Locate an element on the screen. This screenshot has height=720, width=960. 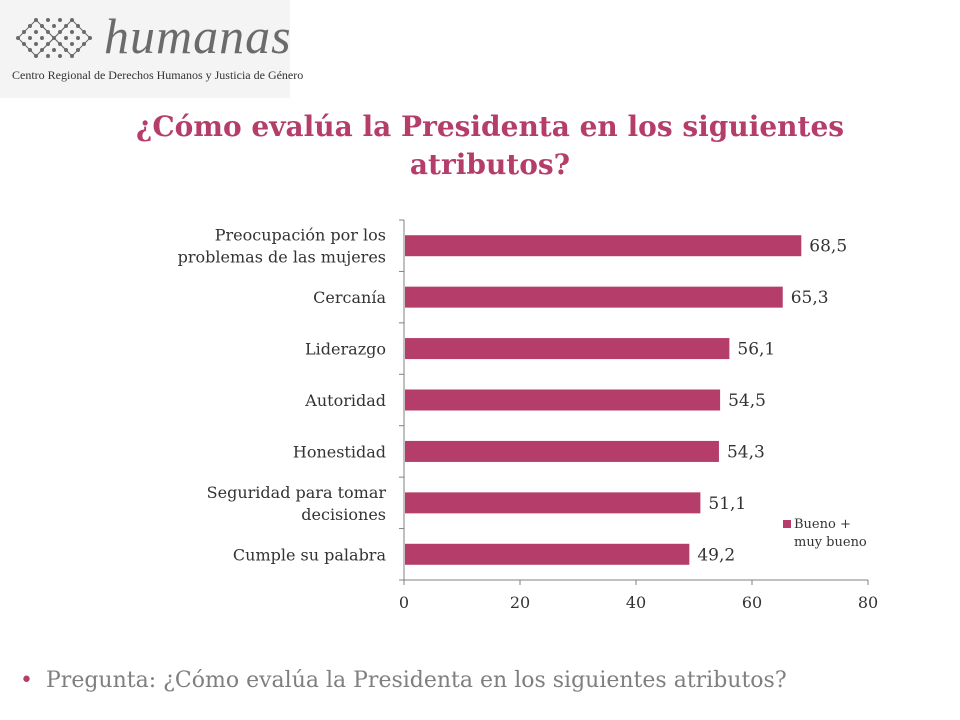
data-label: 54,5 is located at coordinates (747, 401).